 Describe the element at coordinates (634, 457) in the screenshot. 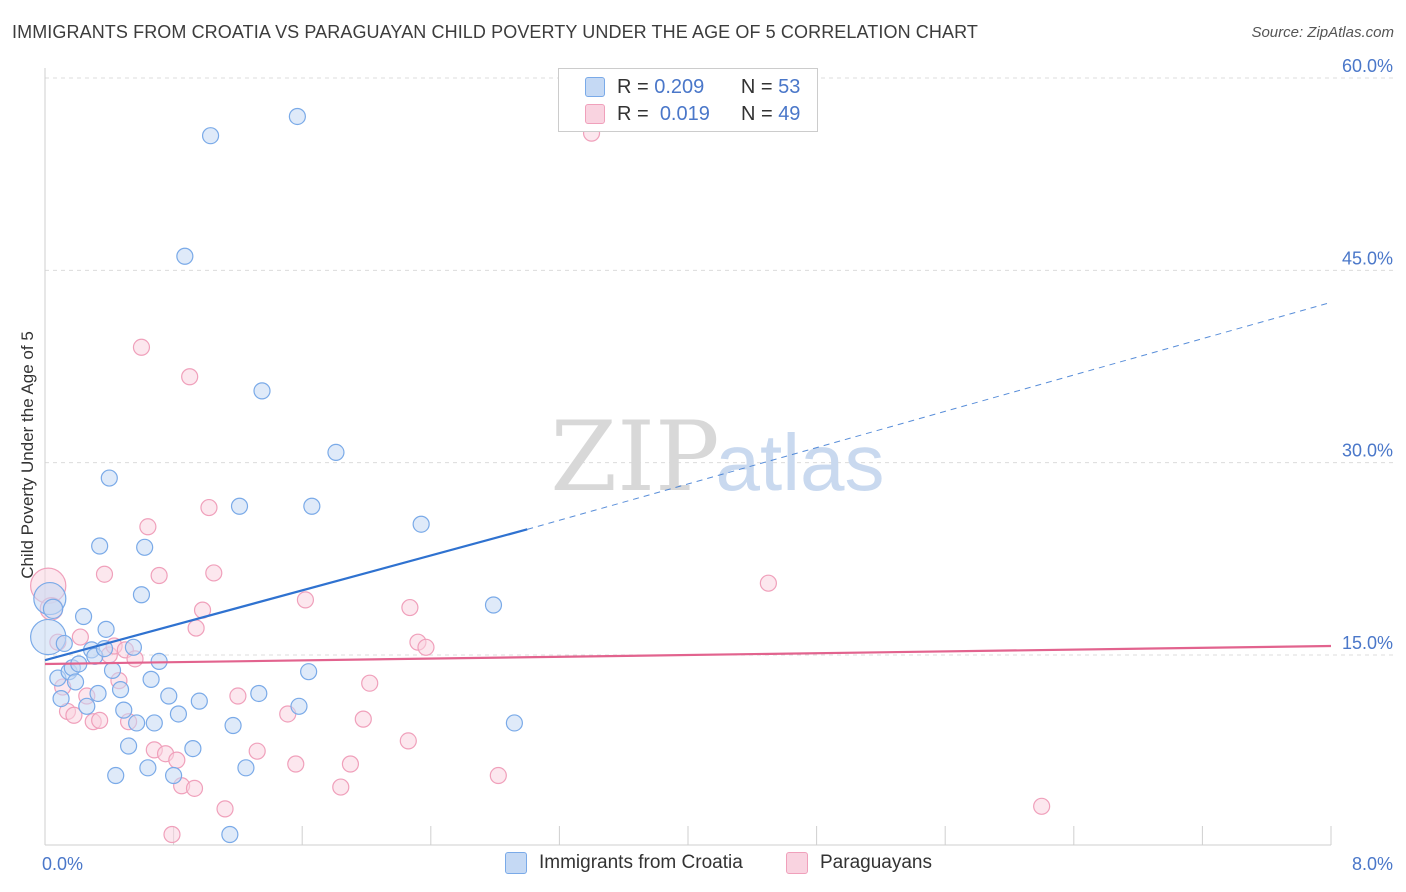

I see `watermark-zip: ZIP` at that location.